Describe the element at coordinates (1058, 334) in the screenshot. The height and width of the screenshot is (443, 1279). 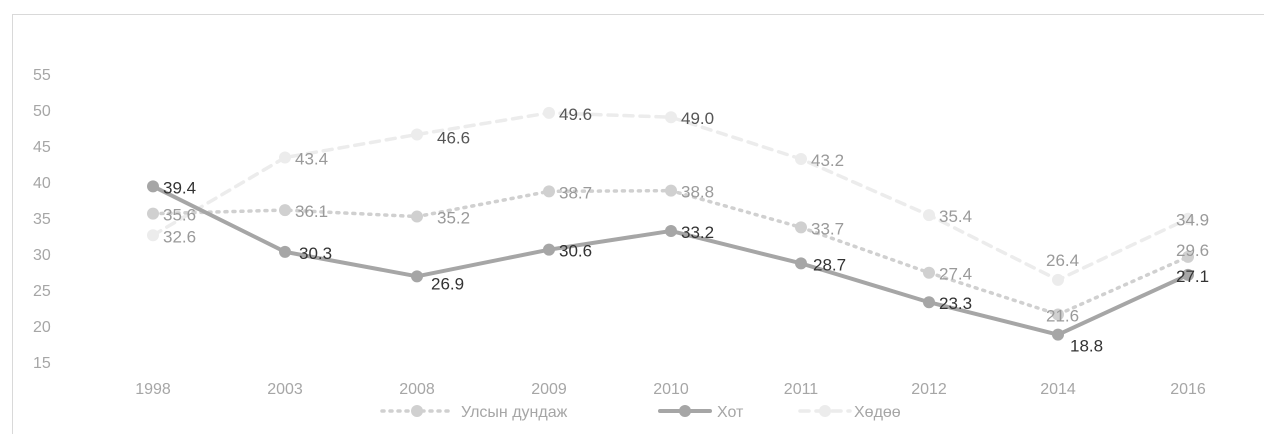
I see `point-city-2014` at that location.